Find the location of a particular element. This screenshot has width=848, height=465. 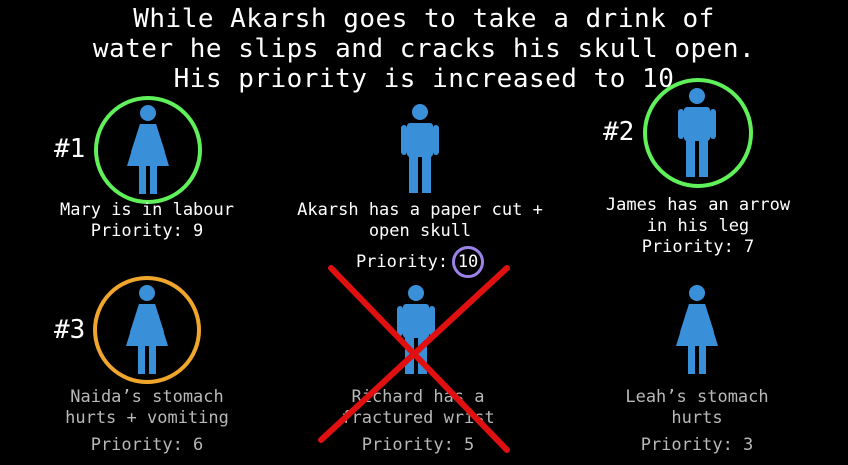

caption-priority: Priority: 7 is located at coordinates (698, 247).